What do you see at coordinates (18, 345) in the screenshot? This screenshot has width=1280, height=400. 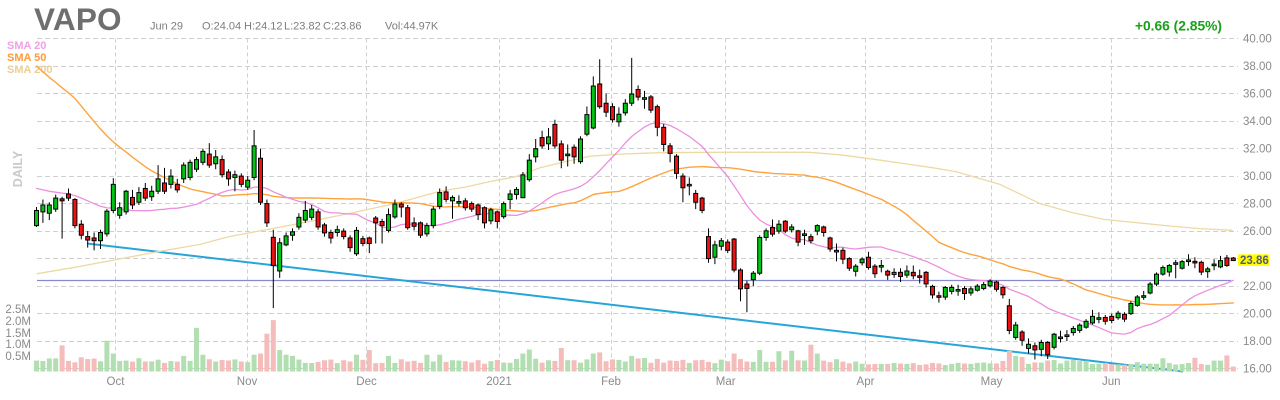 I see `svg-text: 1.0M` at bounding box center [18, 345].